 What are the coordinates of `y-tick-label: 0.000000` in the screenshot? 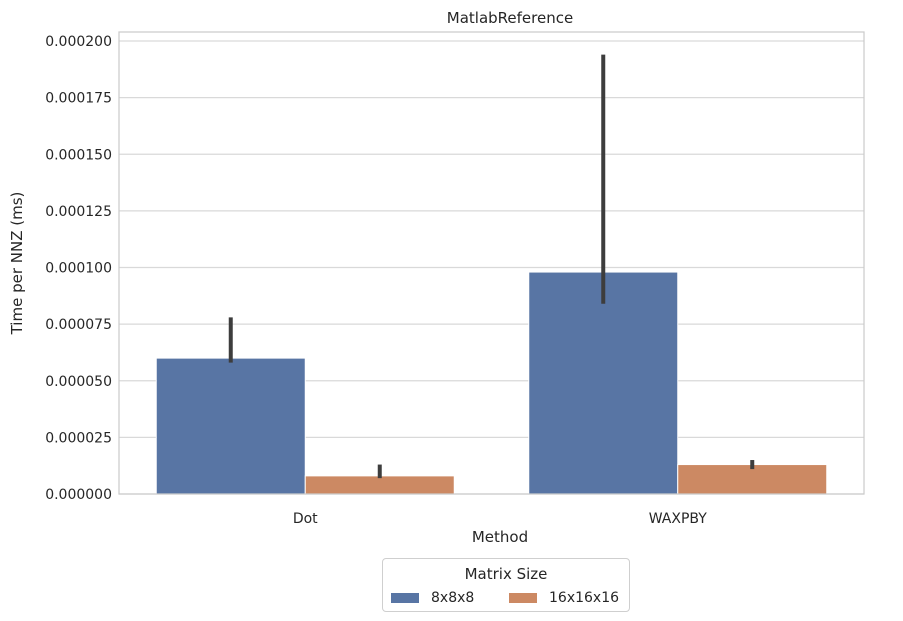 It's located at (78, 495).